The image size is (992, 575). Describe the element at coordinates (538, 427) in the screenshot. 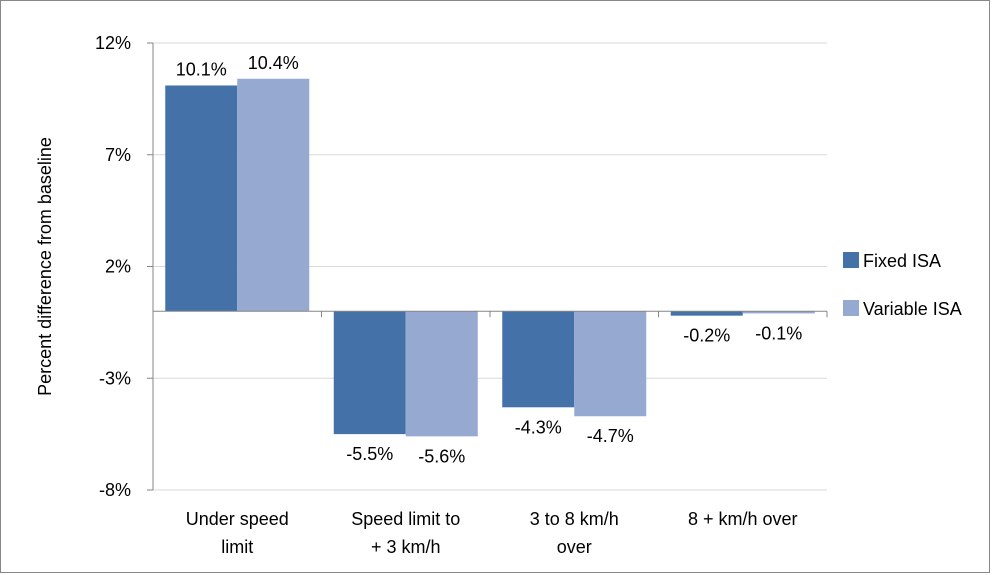

I see `data-label: -4.3%` at that location.